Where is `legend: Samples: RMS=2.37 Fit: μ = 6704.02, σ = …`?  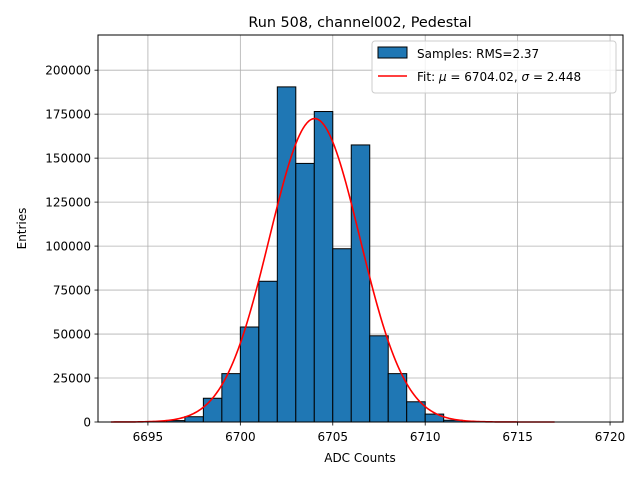 legend: Samples: RMS=2.37 Fit: μ = 6704.02, σ = … is located at coordinates (494, 67).